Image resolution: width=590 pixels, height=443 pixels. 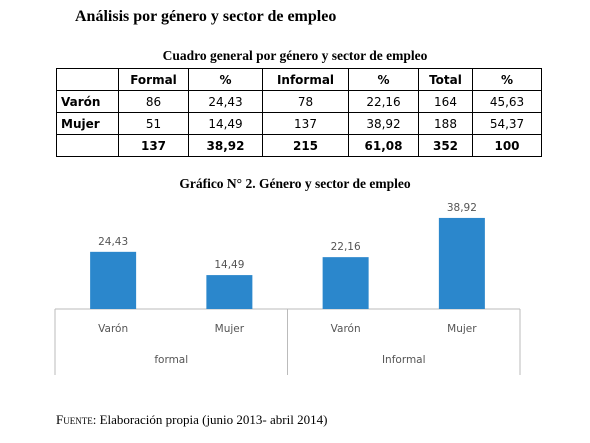 What do you see at coordinates (383, 145) in the screenshot?
I see `cell: 61,08` at bounding box center [383, 145].